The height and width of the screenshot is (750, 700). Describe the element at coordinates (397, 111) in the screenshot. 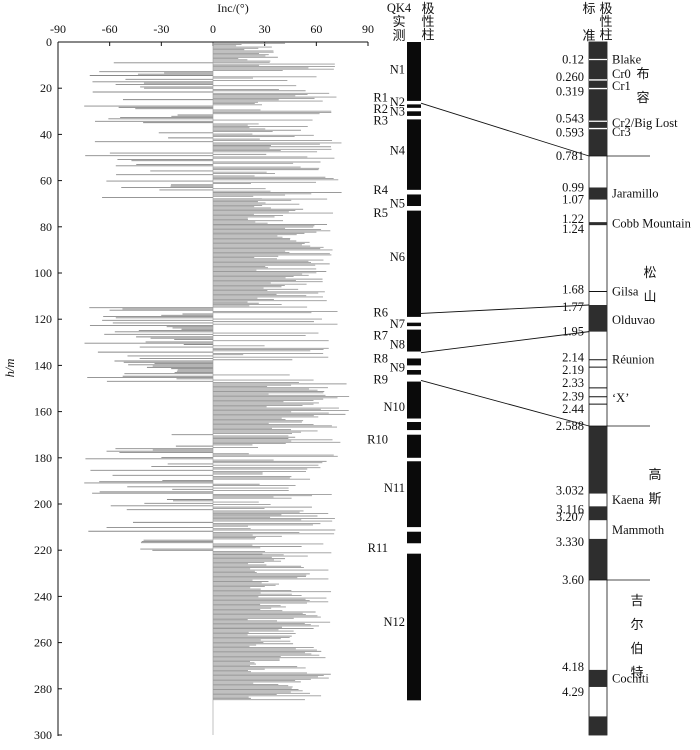

I see `normal-chron-label: N3` at that location.